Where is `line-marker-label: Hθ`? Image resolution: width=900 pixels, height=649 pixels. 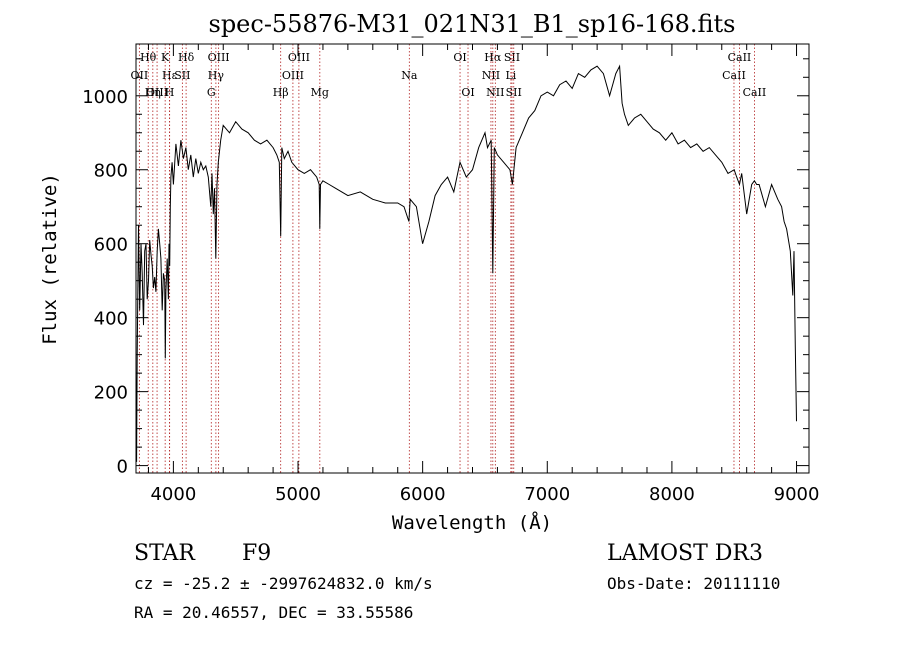 line-marker-label: Hθ is located at coordinates (148, 57).